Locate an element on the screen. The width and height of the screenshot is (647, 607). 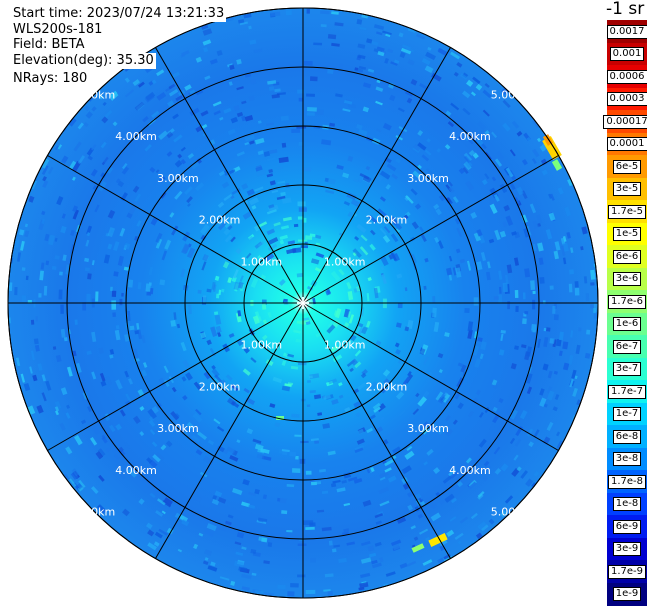
colorbar-tick-label: 1.7e-7 is located at coordinates (627, 391).